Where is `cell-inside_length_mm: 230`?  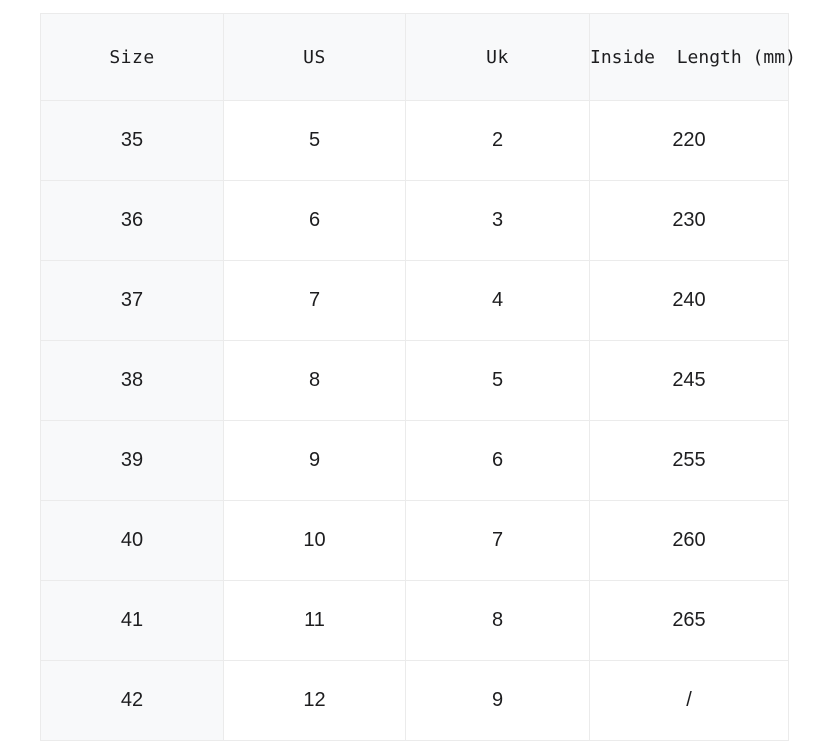
cell-inside_length_mm: 230 is located at coordinates (689, 220).